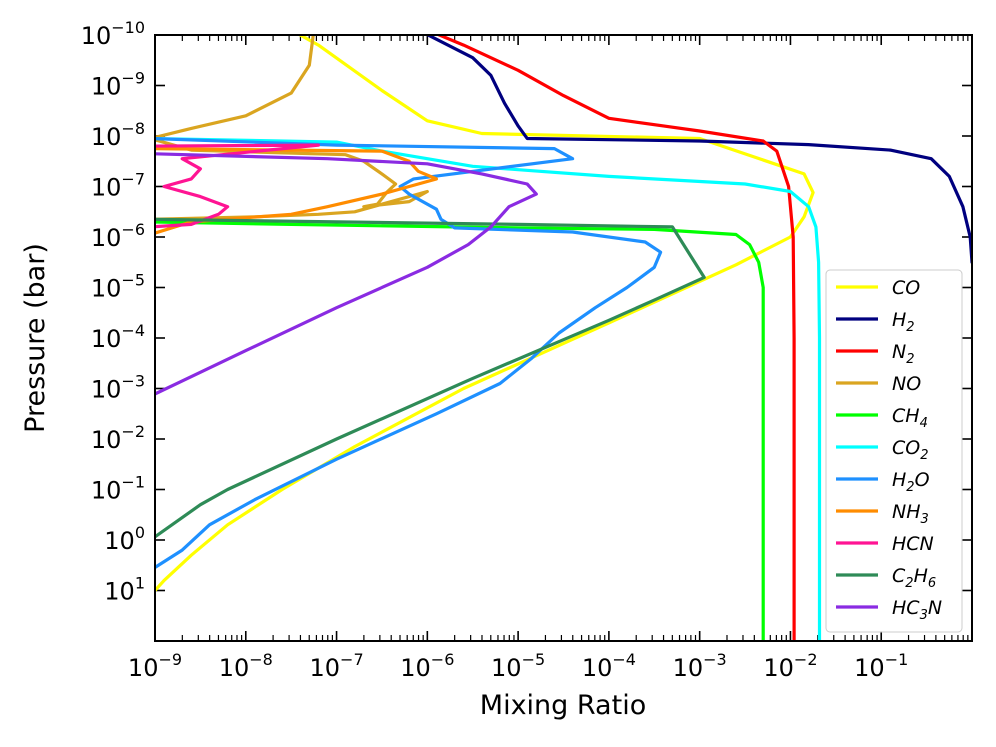  What do you see at coordinates (118, 287) in the screenshot?
I see `y-tick-label: 10⁻⁵` at bounding box center [118, 287].